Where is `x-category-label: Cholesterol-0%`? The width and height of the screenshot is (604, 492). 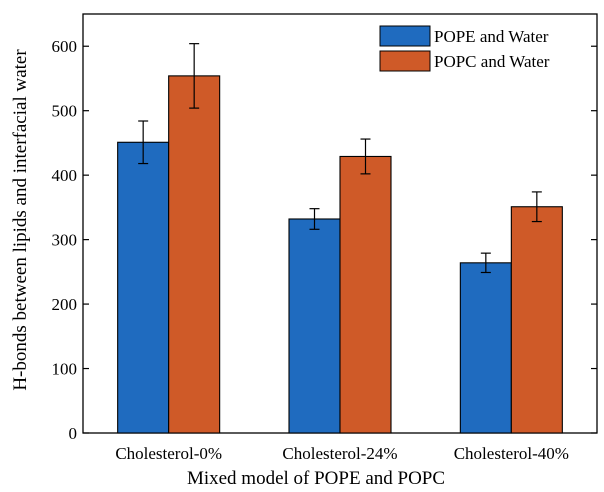 x-category-label: Cholesterol-0% is located at coordinates (168, 453).